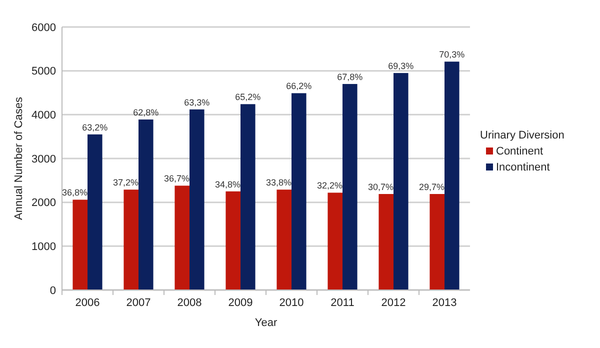  I want to click on annotation: 36,7%, so click(177, 179).